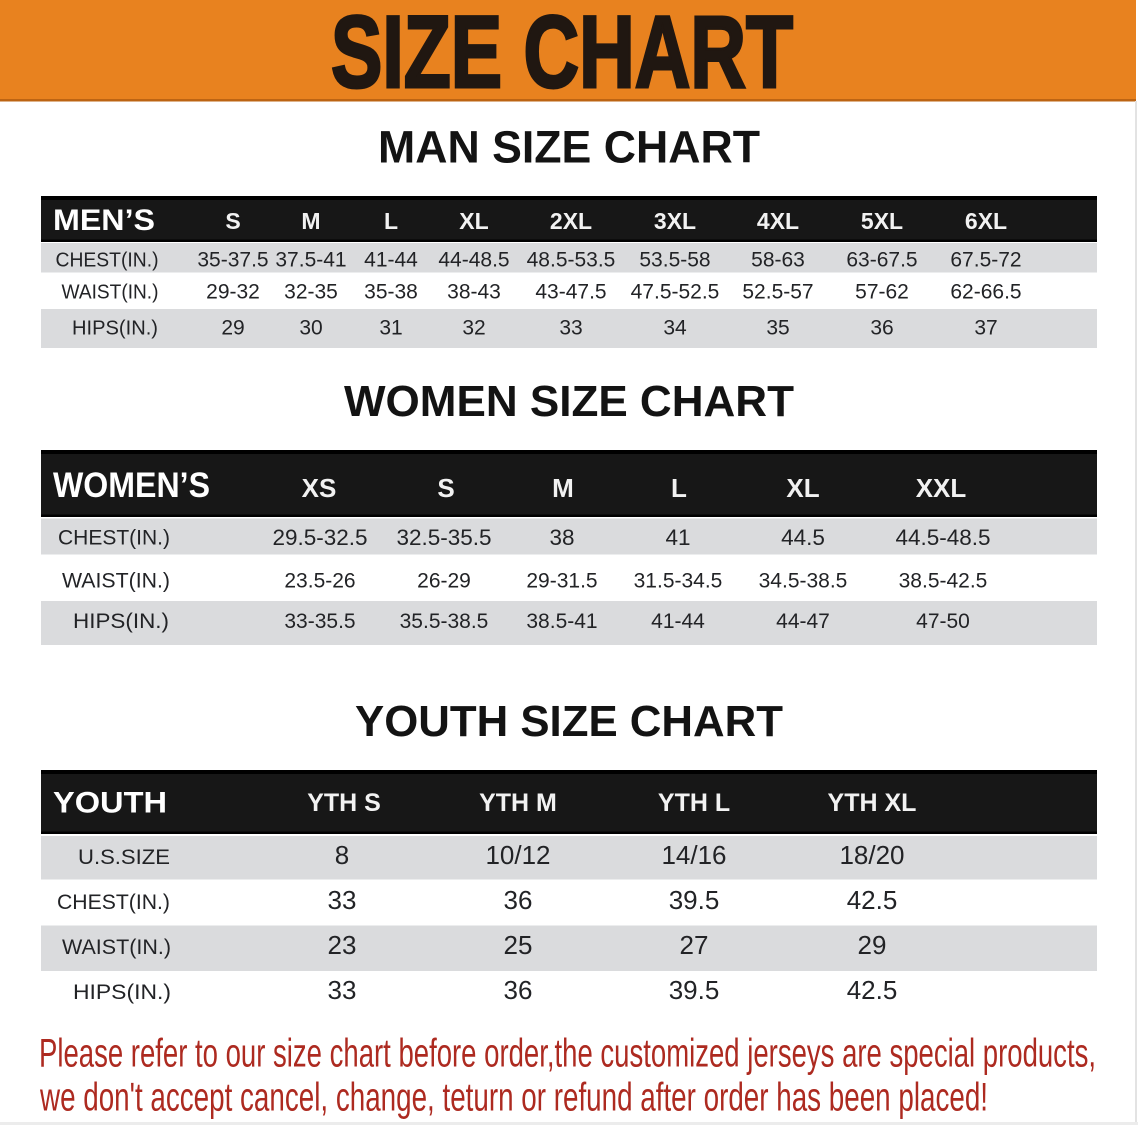  What do you see at coordinates (233, 292) in the screenshot?
I see `svg-text: 29-32` at bounding box center [233, 292].